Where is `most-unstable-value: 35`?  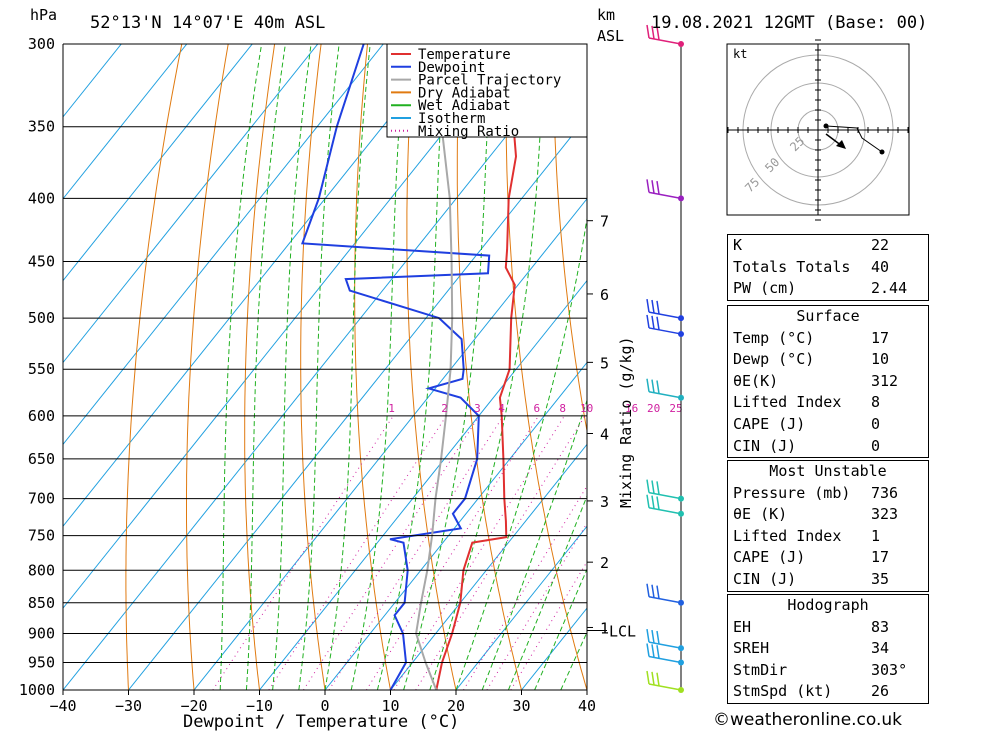
most-unstable-value: 35 is located at coordinates (880, 578).